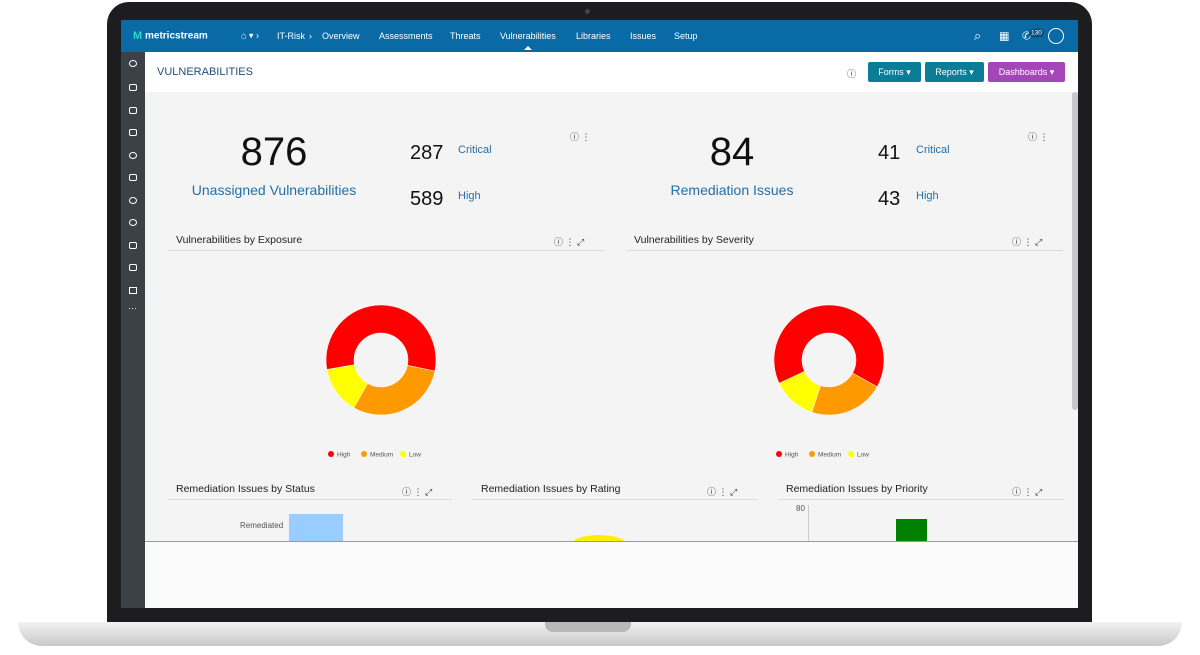  What do you see at coordinates (274, 190) in the screenshot?
I see `kpi-label: Unassigned Vulnerabilities` at bounding box center [274, 190].